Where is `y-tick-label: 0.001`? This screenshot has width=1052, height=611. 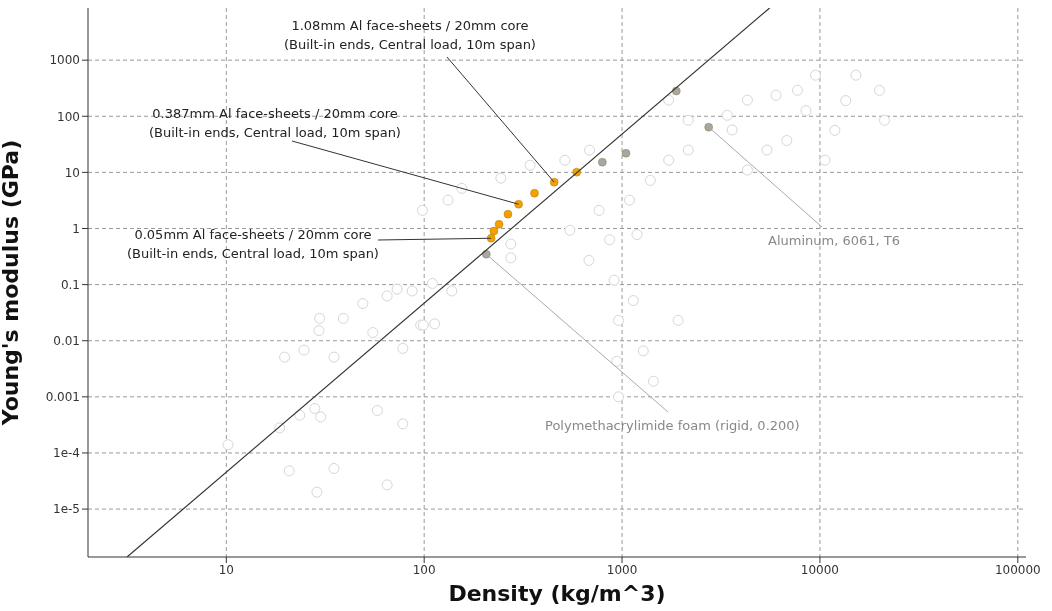 y-tick-label: 0.001 is located at coordinates (62, 397).